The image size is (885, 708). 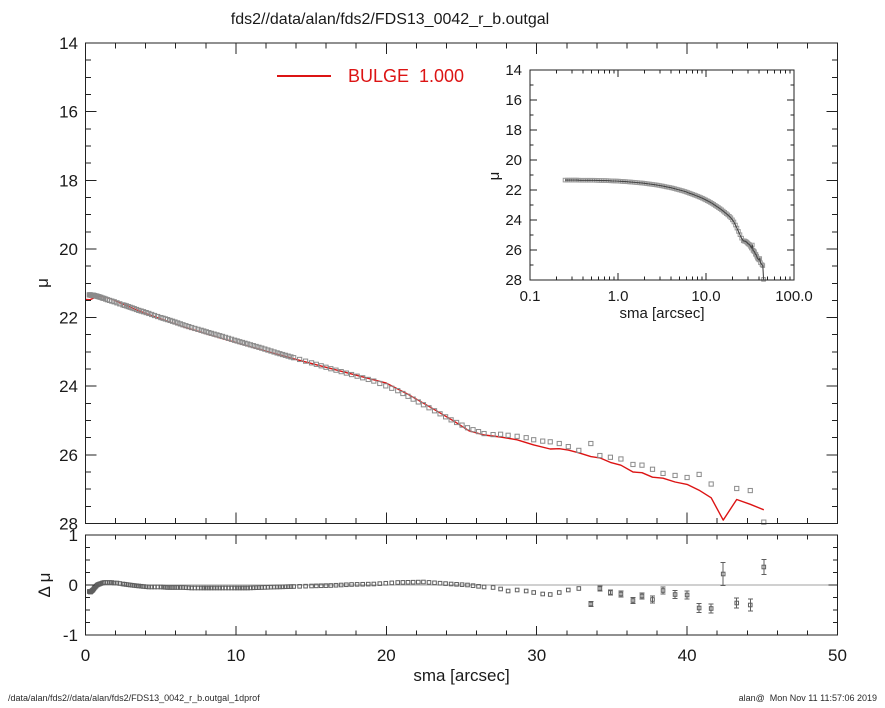 What do you see at coordinates (618, 296) in the screenshot?
I see `svg-text: 1.0` at bounding box center [618, 296].